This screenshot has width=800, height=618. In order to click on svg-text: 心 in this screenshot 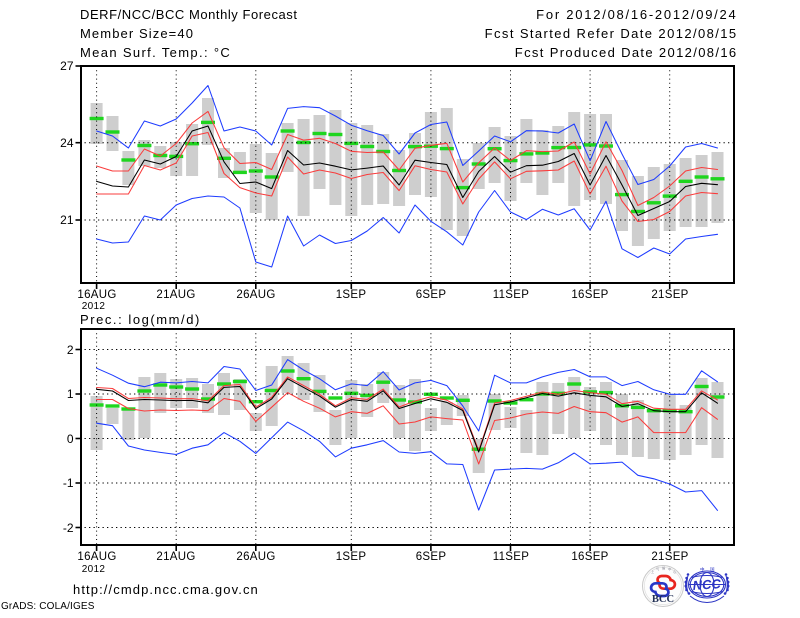, I will do `click(675, 571)`.